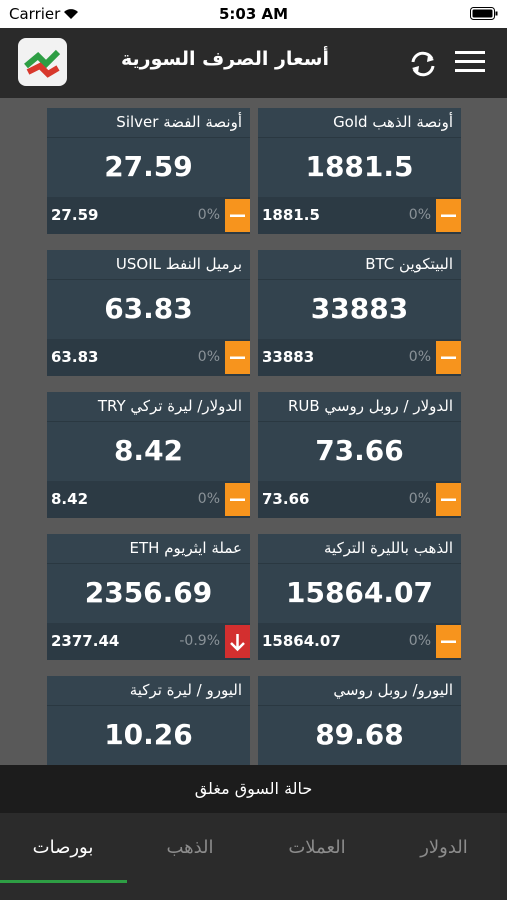 This screenshot has width=507, height=900. What do you see at coordinates (359, 549) in the screenshot?
I see `card-title: الذهب بالليرة التركية` at bounding box center [359, 549].